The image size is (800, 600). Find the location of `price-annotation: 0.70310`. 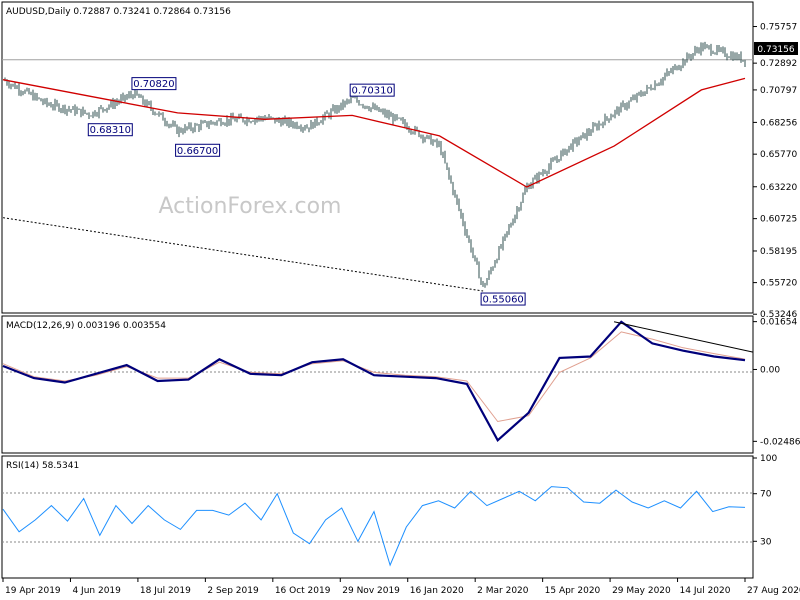

price-annotation: 0.70310 is located at coordinates (372, 90).